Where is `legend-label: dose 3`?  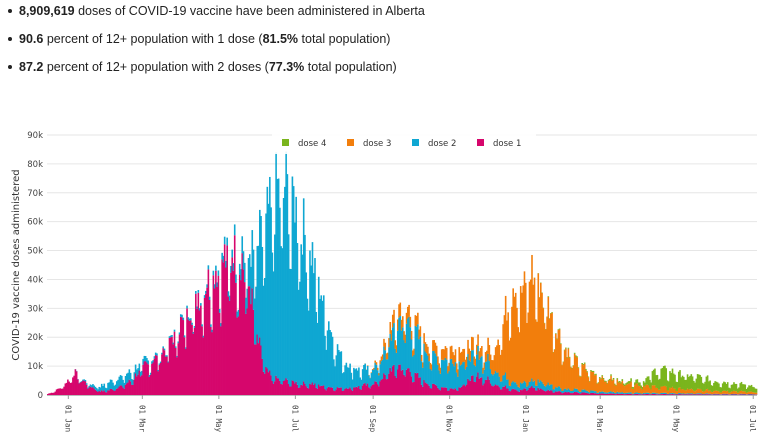
legend-label: dose 3 is located at coordinates (377, 144).